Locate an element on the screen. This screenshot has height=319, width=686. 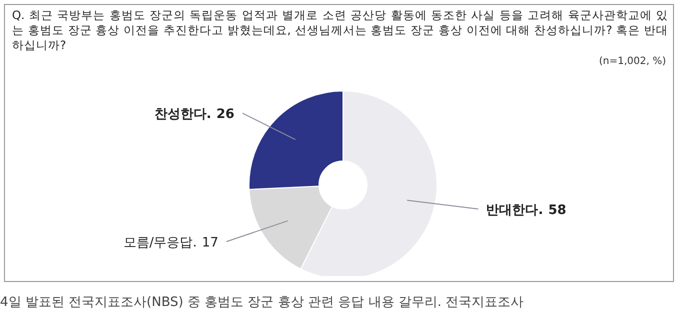
data-label: 58 is located at coordinates (557, 210).